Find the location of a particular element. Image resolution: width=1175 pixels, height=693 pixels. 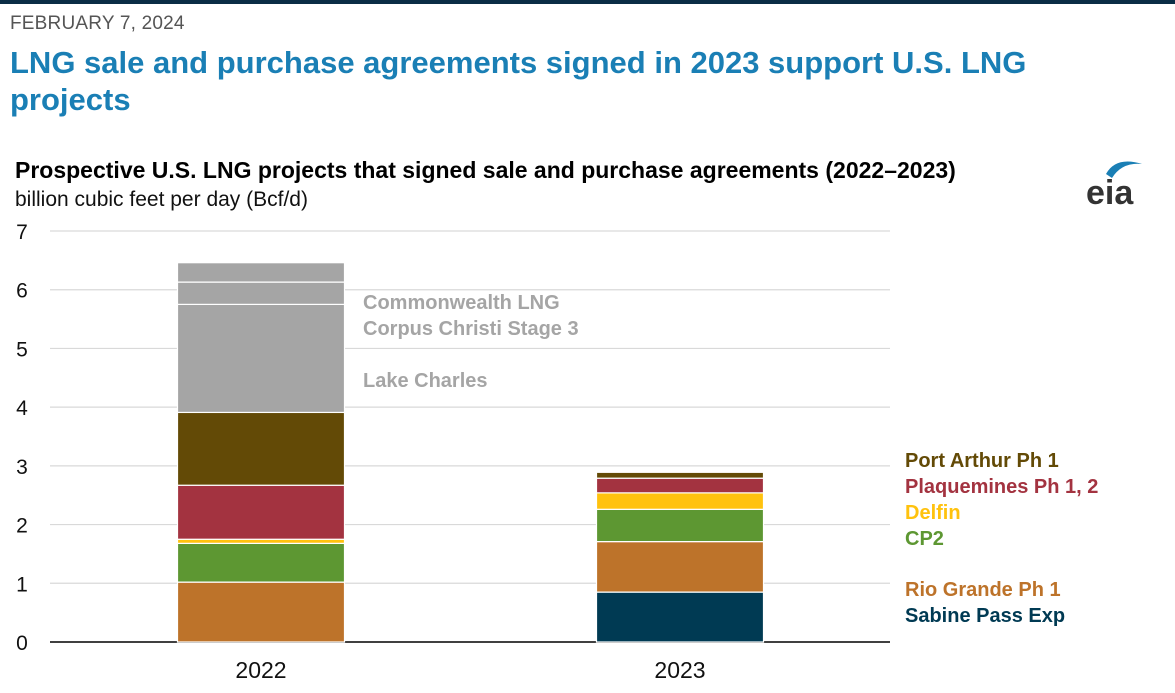

bar-segment-cp2-2022 is located at coordinates (261, 562).